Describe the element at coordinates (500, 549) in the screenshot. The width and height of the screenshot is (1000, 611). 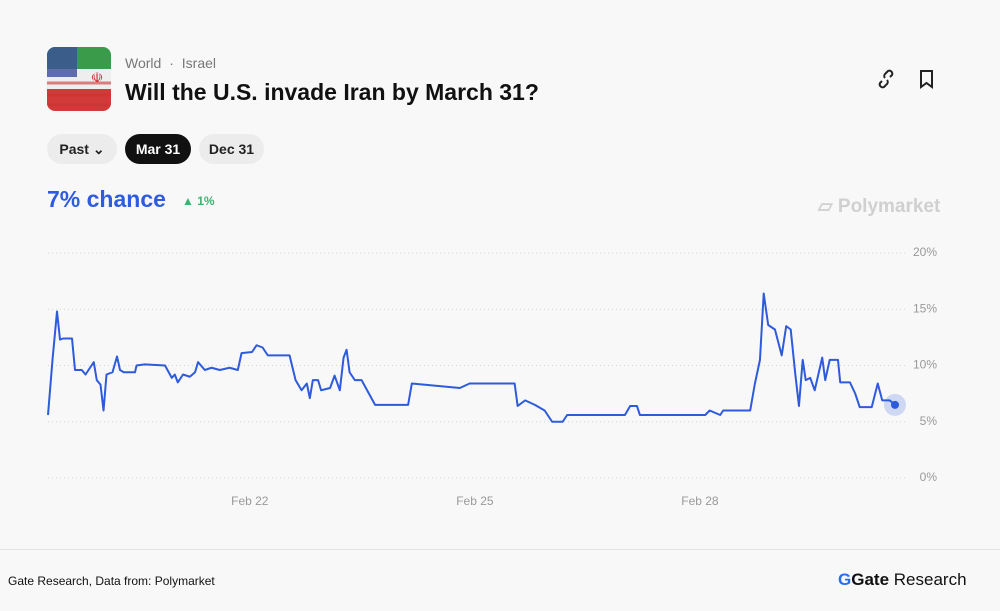
I see `divider` at that location.